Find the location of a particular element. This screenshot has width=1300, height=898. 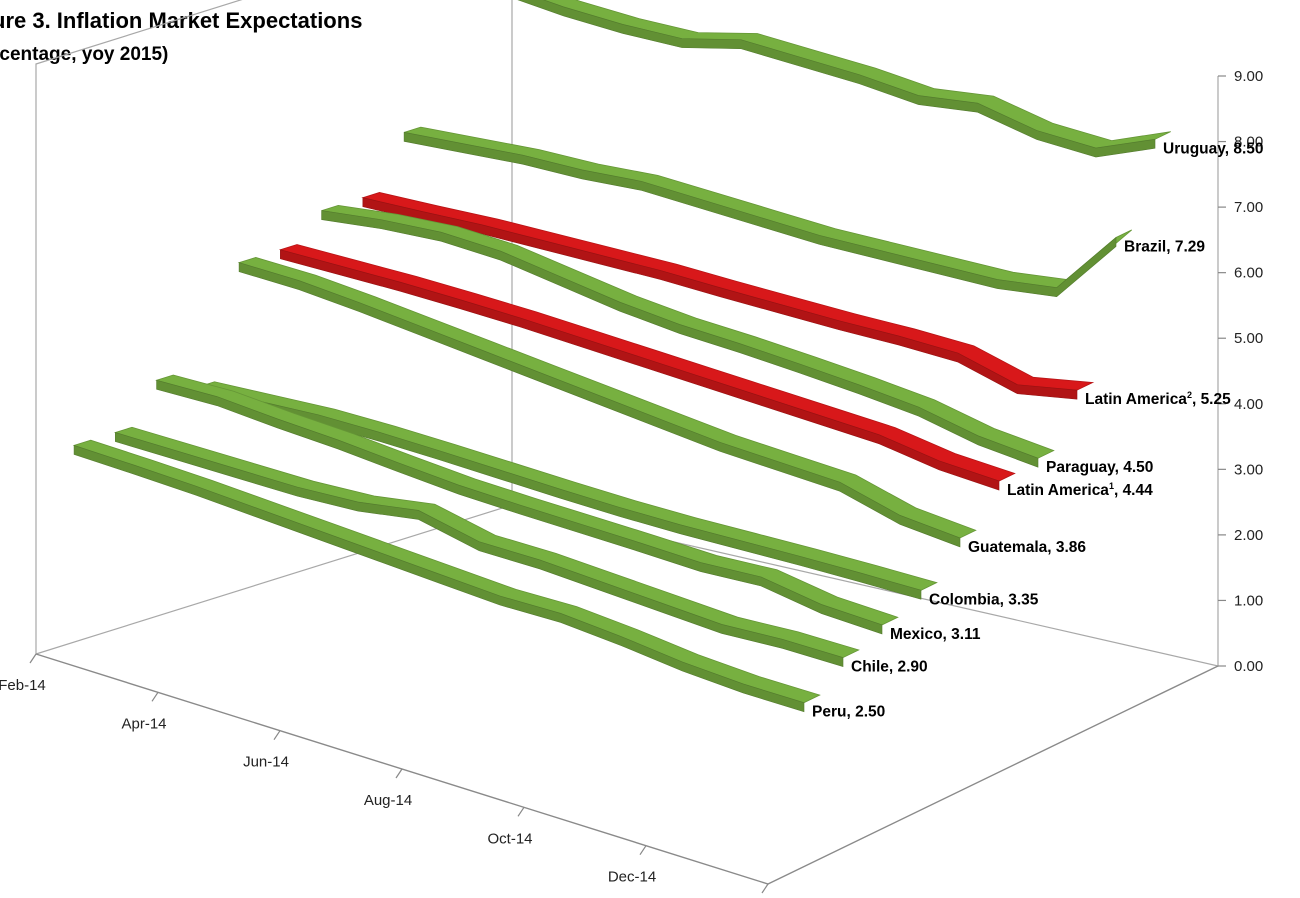

side-wall is located at coordinates (139, 327).